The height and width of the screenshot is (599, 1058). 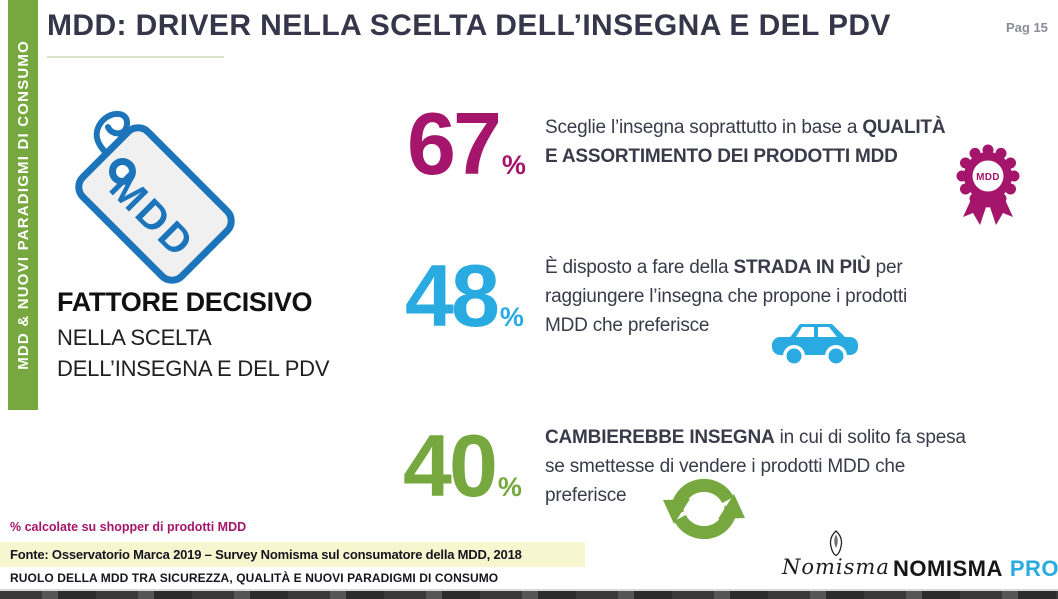 I want to click on car-icon, so click(x=815, y=345).